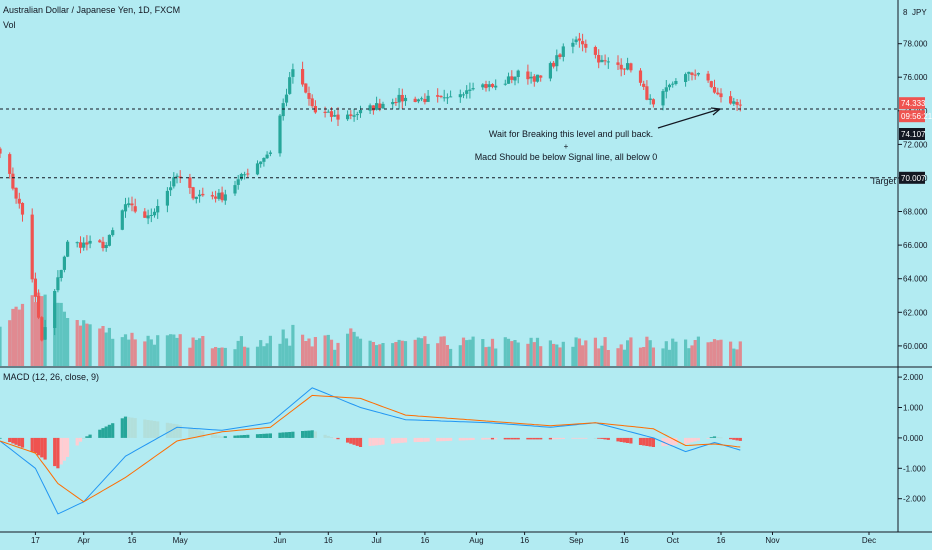 The height and width of the screenshot is (550, 932). I want to click on time-tick-label: Oct, so click(672, 540).